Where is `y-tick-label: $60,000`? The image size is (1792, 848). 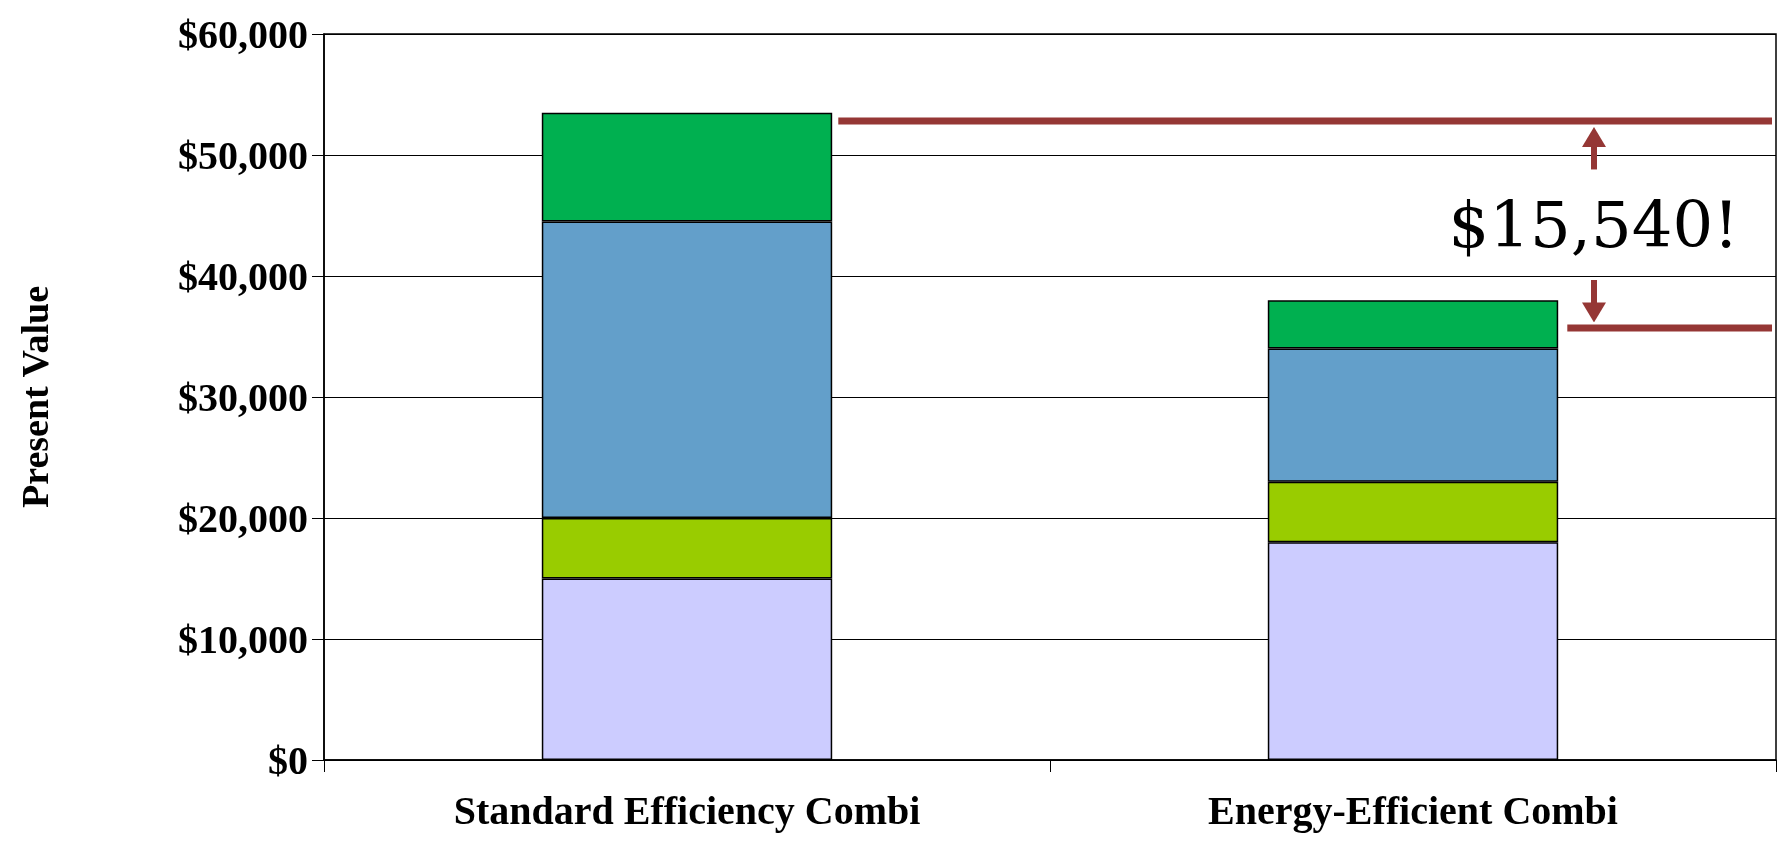
y-tick-label: $60,000 is located at coordinates (243, 34).